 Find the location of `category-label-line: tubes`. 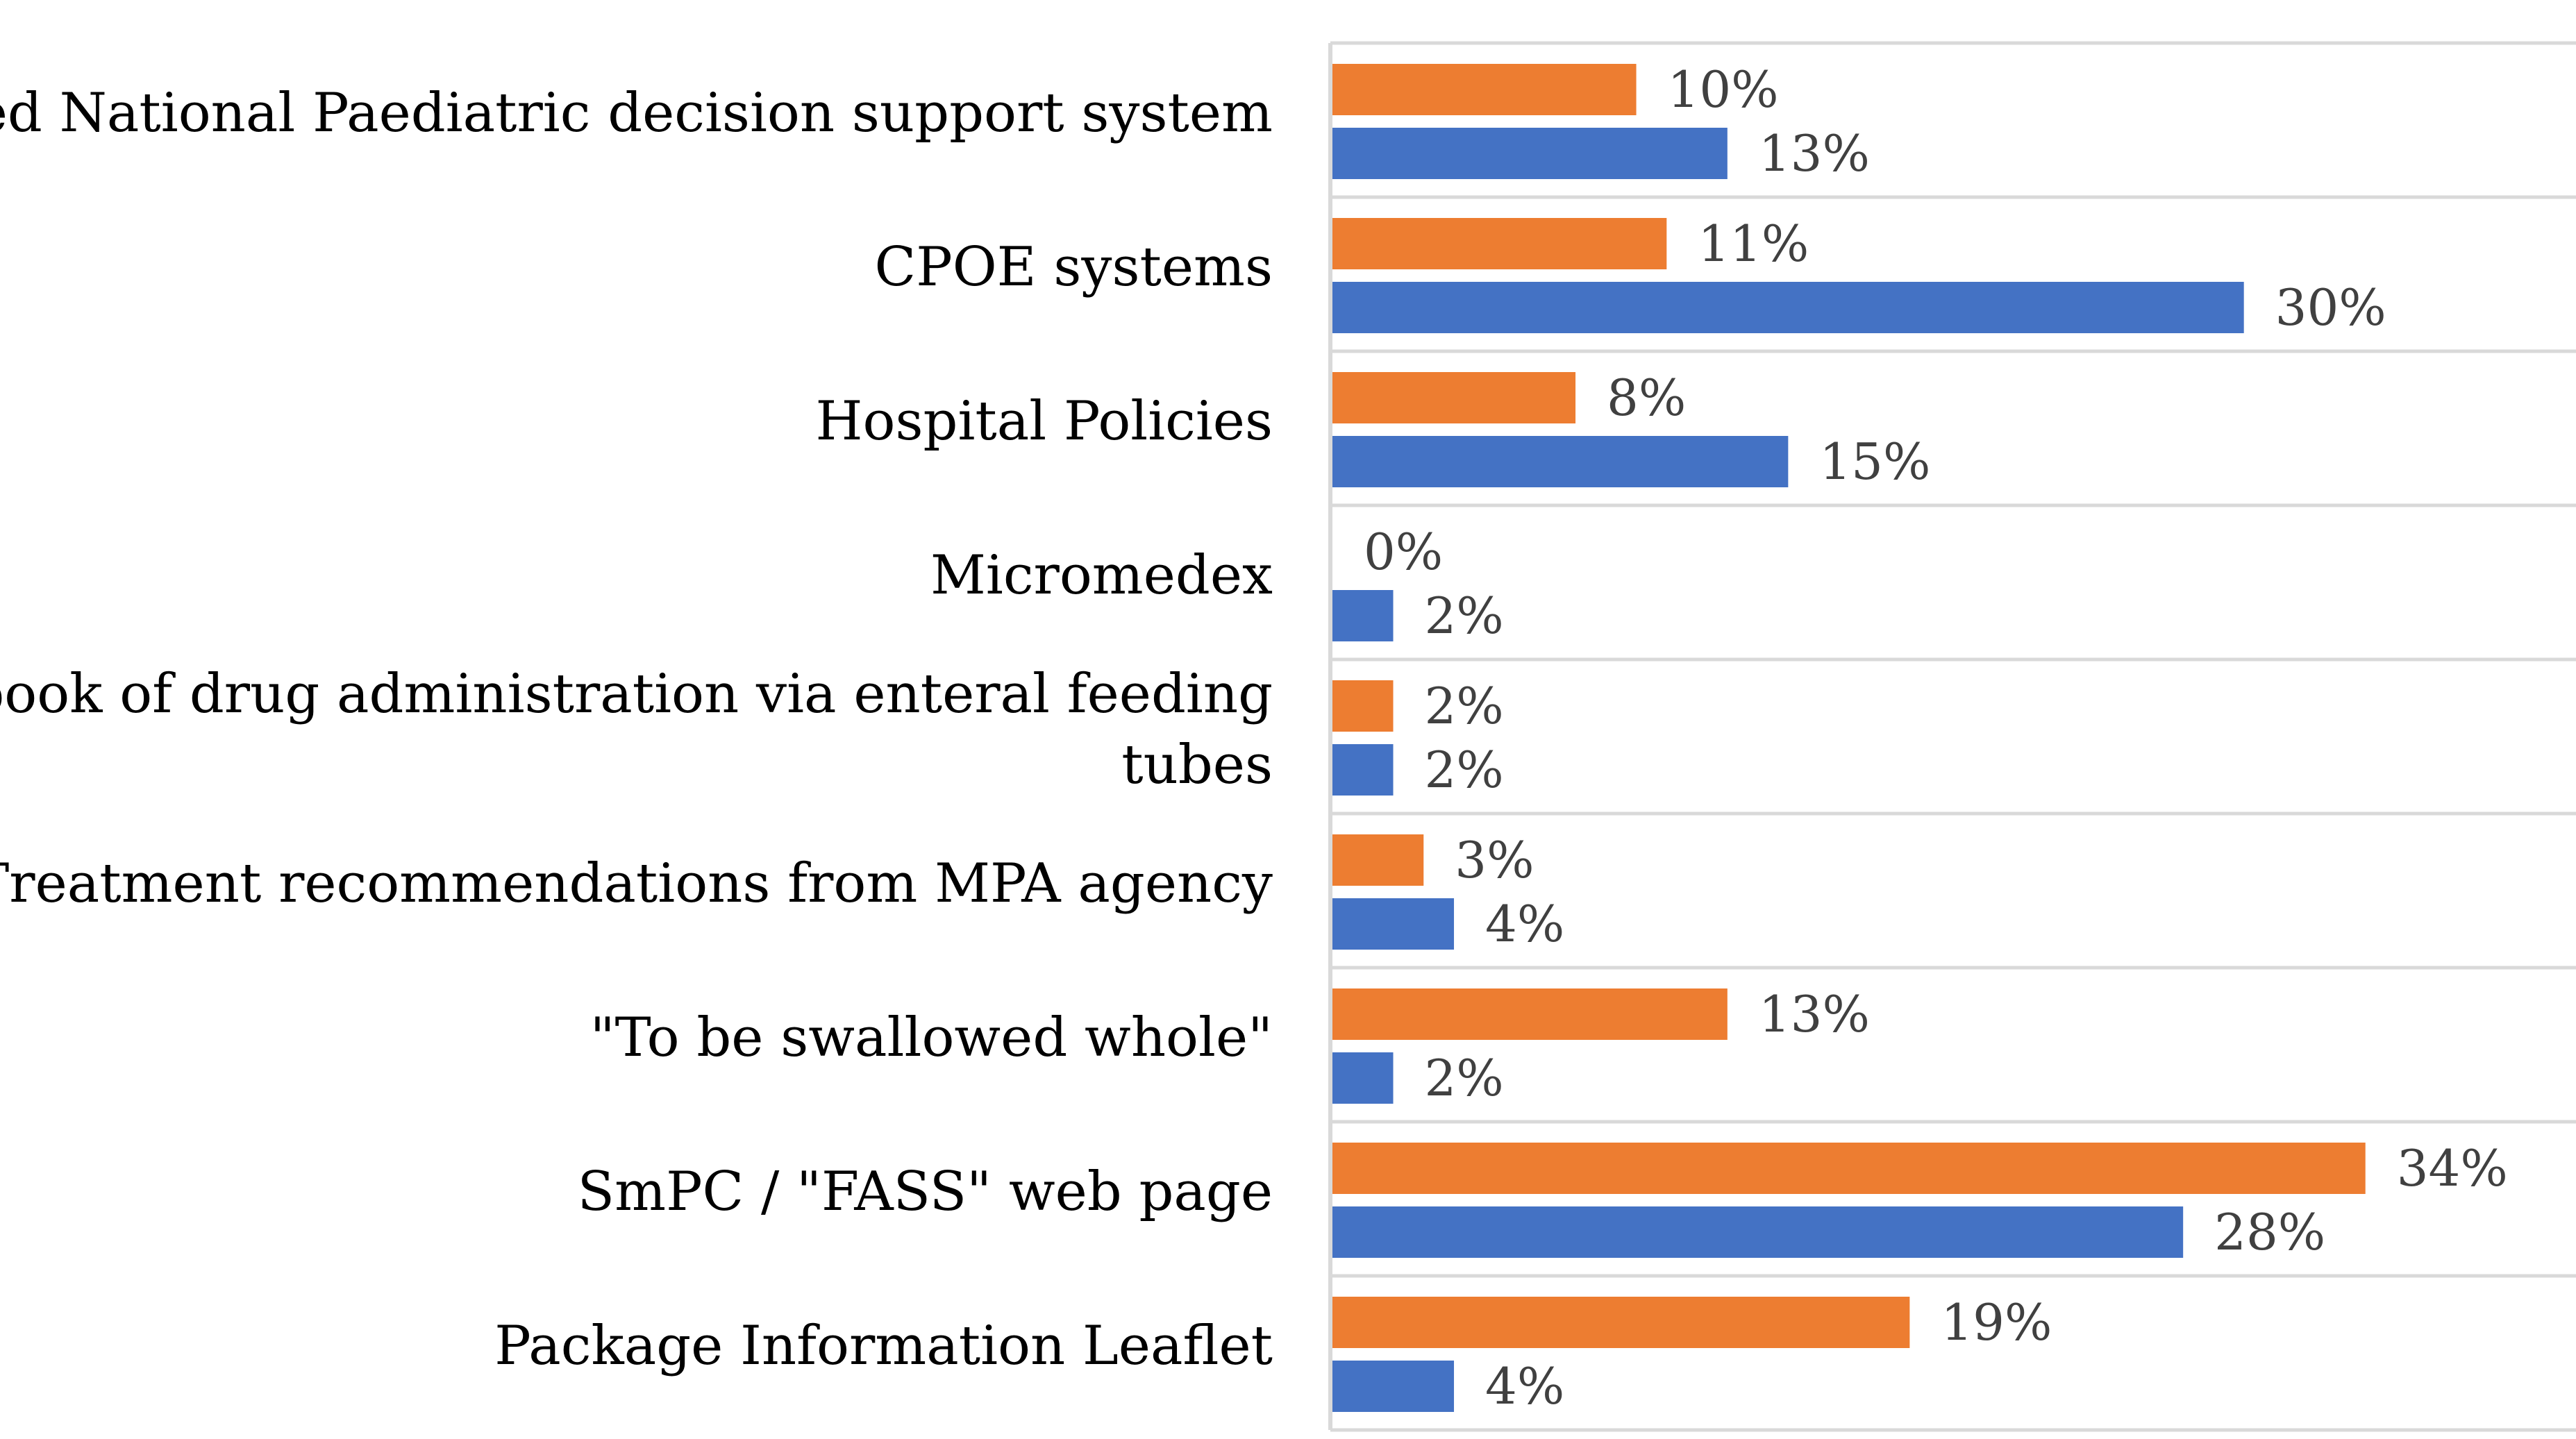

category-label-line: tubes is located at coordinates (1197, 765).